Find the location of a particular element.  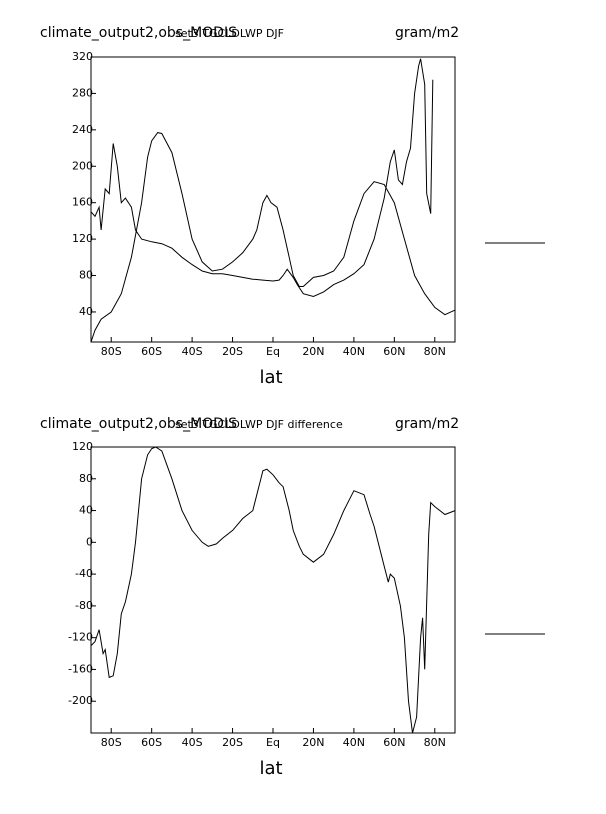

y-tick-label: 280 is located at coordinates (82, 92).